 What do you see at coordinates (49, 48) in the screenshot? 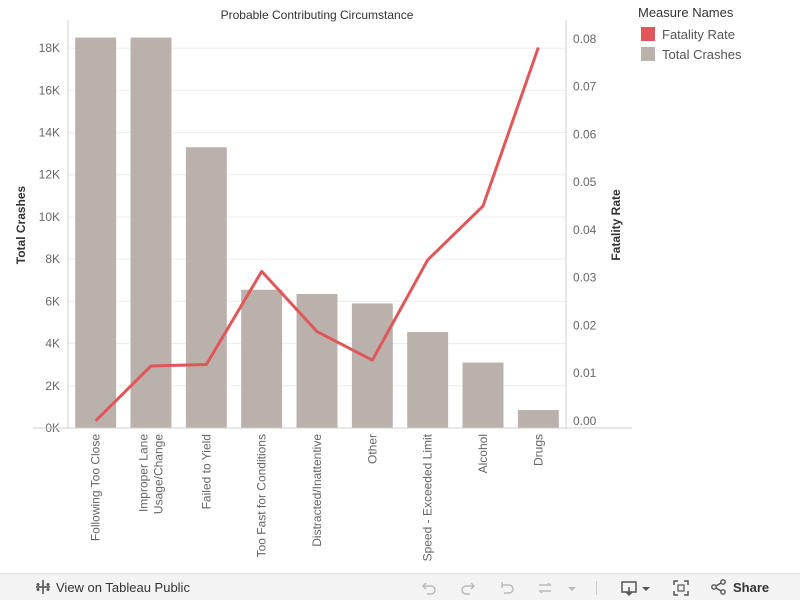
I see `y-left-tick-label: 18K` at bounding box center [49, 48].